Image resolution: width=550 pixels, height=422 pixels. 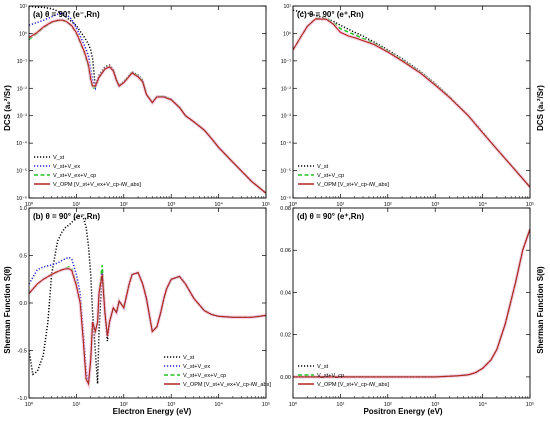 What do you see at coordinates (23, 209) in the screenshot?
I see `y-tick-label: 1.0` at bounding box center [23, 209].